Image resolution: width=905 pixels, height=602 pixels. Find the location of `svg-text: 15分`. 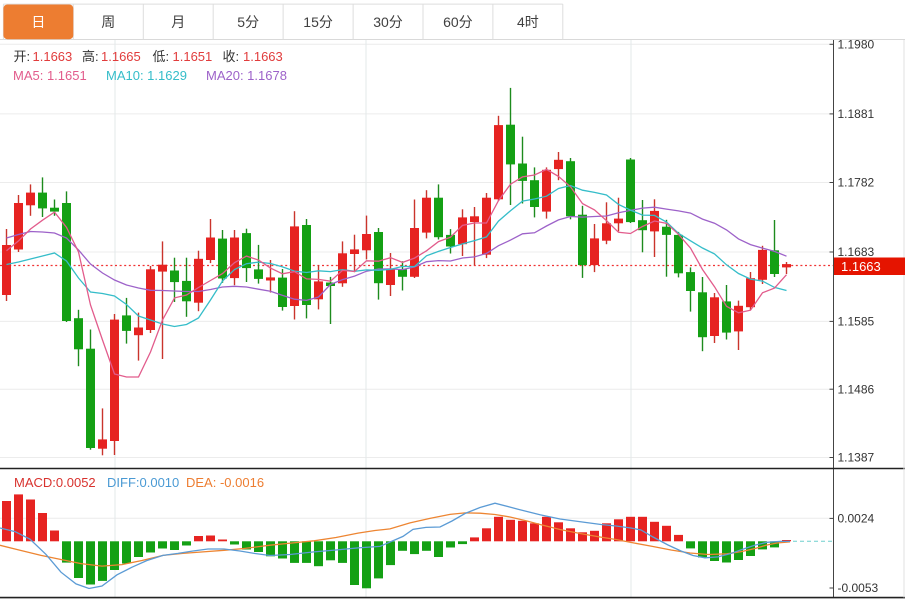

svg-text: 15分 is located at coordinates (318, 22).